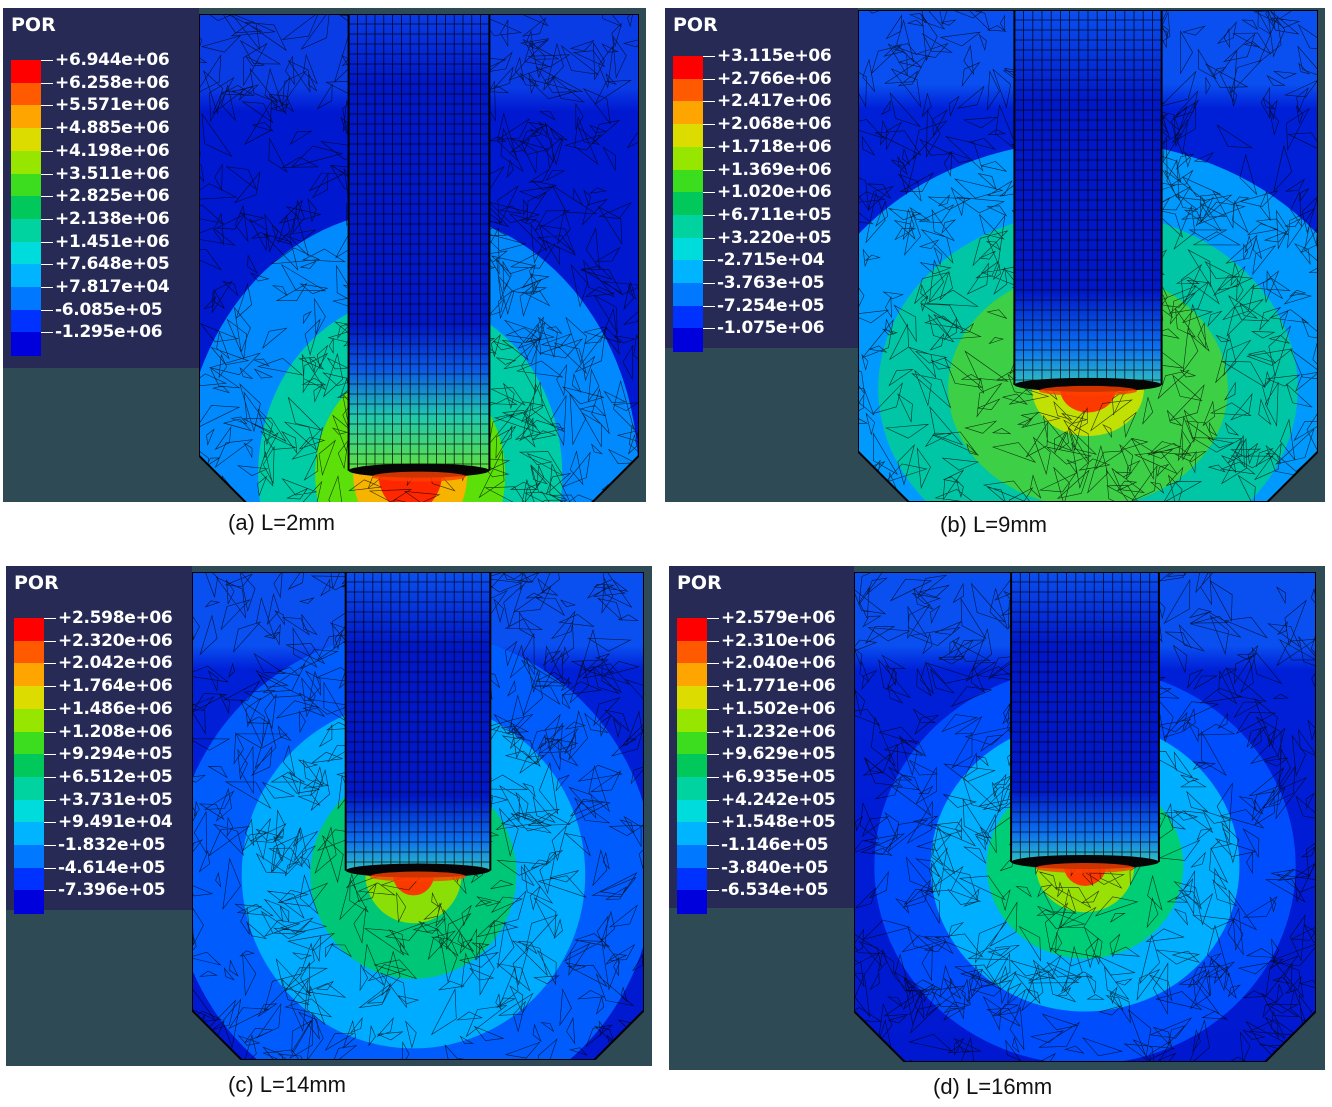  I want to click on legend-value: -2.715e+04, so click(771, 260).